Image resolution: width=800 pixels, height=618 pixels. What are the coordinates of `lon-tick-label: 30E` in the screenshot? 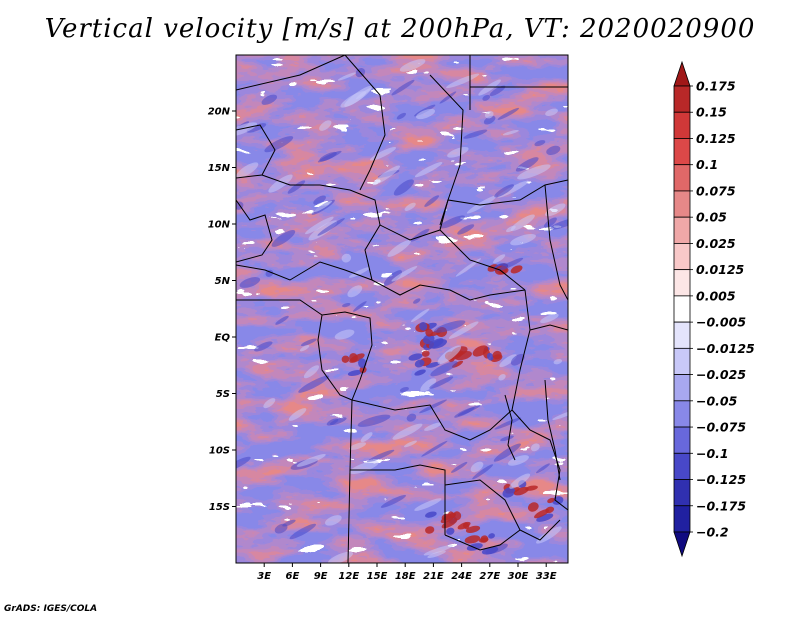 It's located at (518, 576).